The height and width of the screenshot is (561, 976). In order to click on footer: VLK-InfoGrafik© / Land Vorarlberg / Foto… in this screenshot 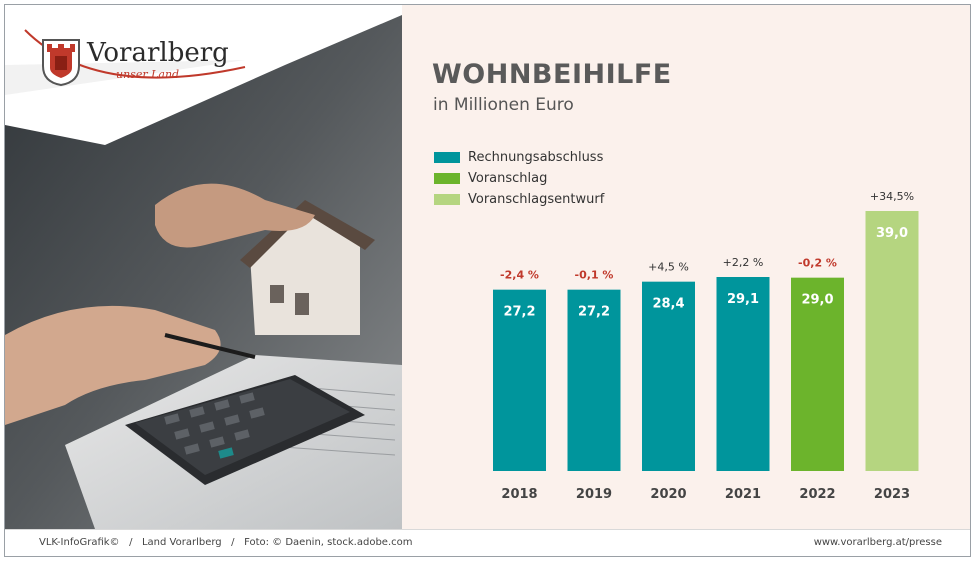, I will do `click(487, 542)`.